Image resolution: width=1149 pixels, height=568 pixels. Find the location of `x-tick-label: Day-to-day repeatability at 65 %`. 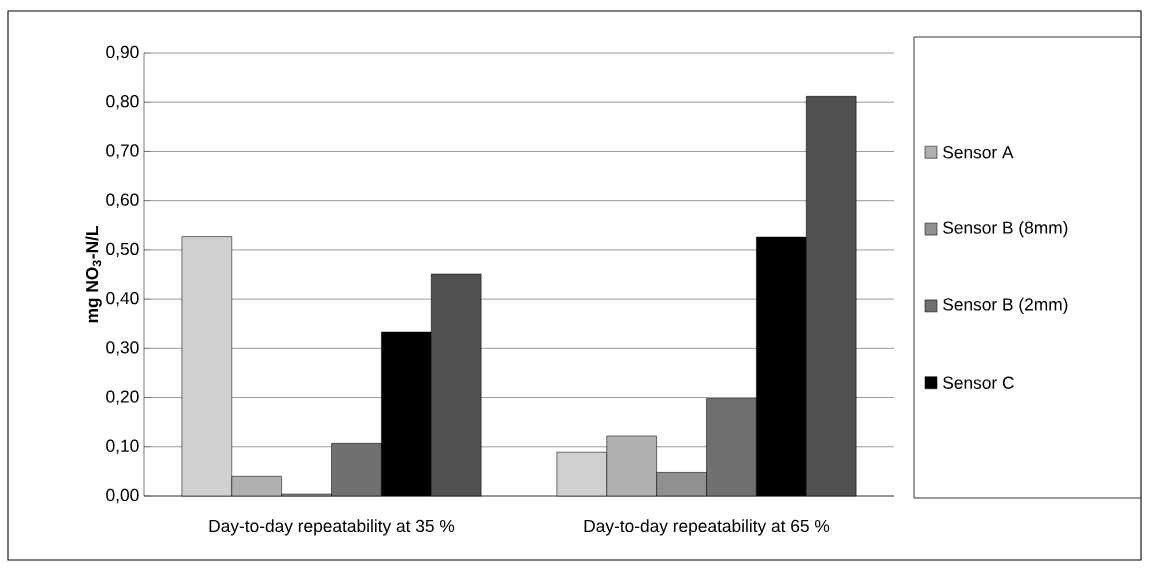

x-tick-label: Day-to-day repeatability at 65 % is located at coordinates (707, 527).